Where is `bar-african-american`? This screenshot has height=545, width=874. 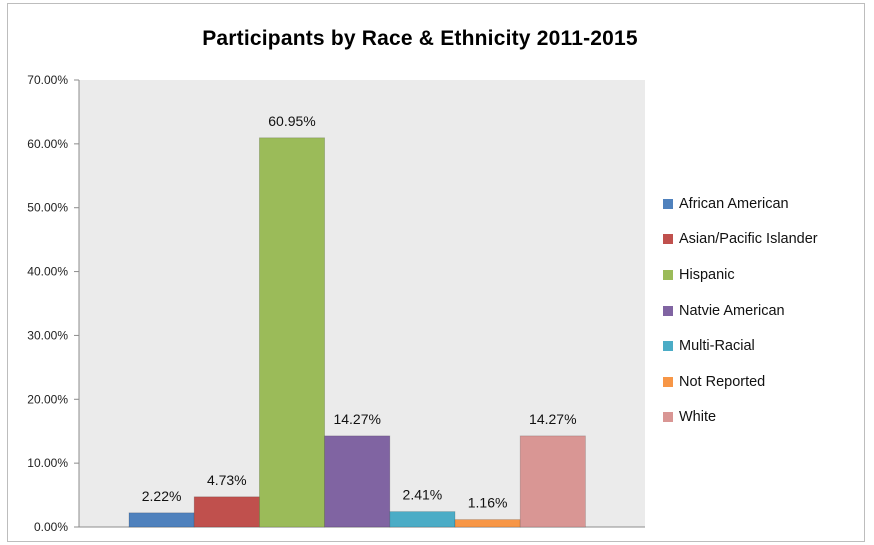 bar-african-american is located at coordinates (161, 520).